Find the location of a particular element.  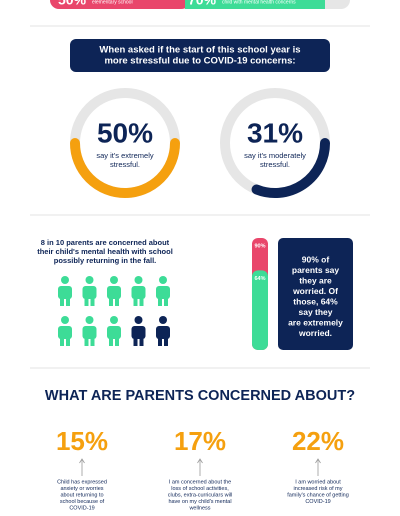

box-text: they are is located at coordinates (315, 280).